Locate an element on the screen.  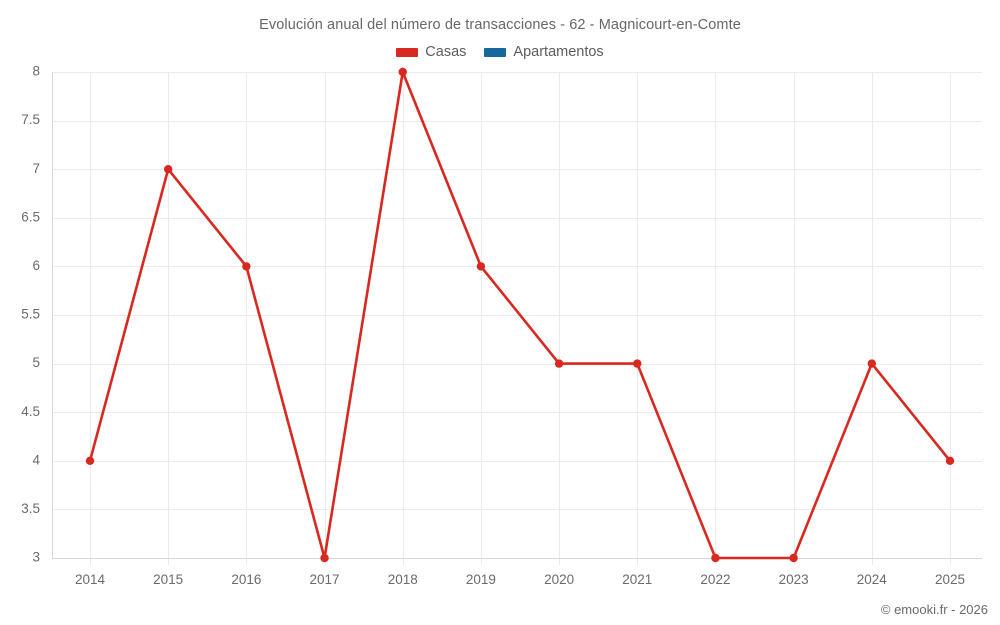
x-axis-tick-label: 2023 is located at coordinates (794, 579).